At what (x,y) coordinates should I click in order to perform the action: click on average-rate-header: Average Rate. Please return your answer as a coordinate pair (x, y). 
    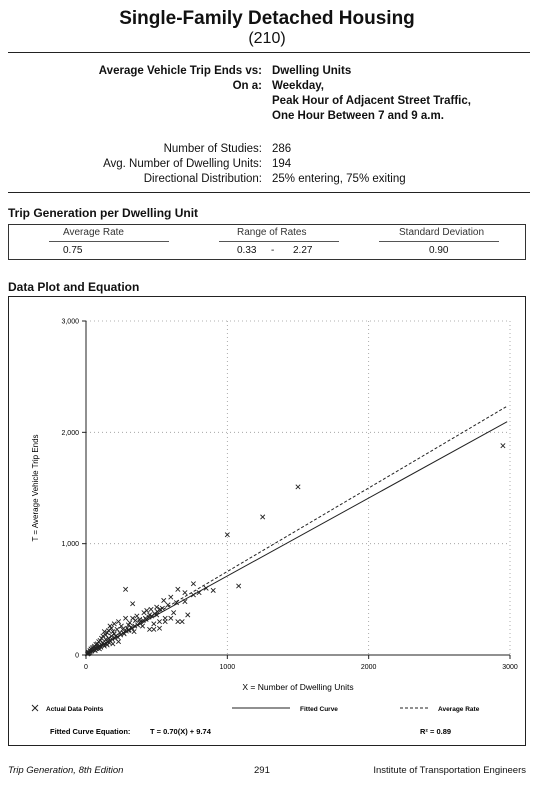
    Looking at the image, I should click on (93, 232).